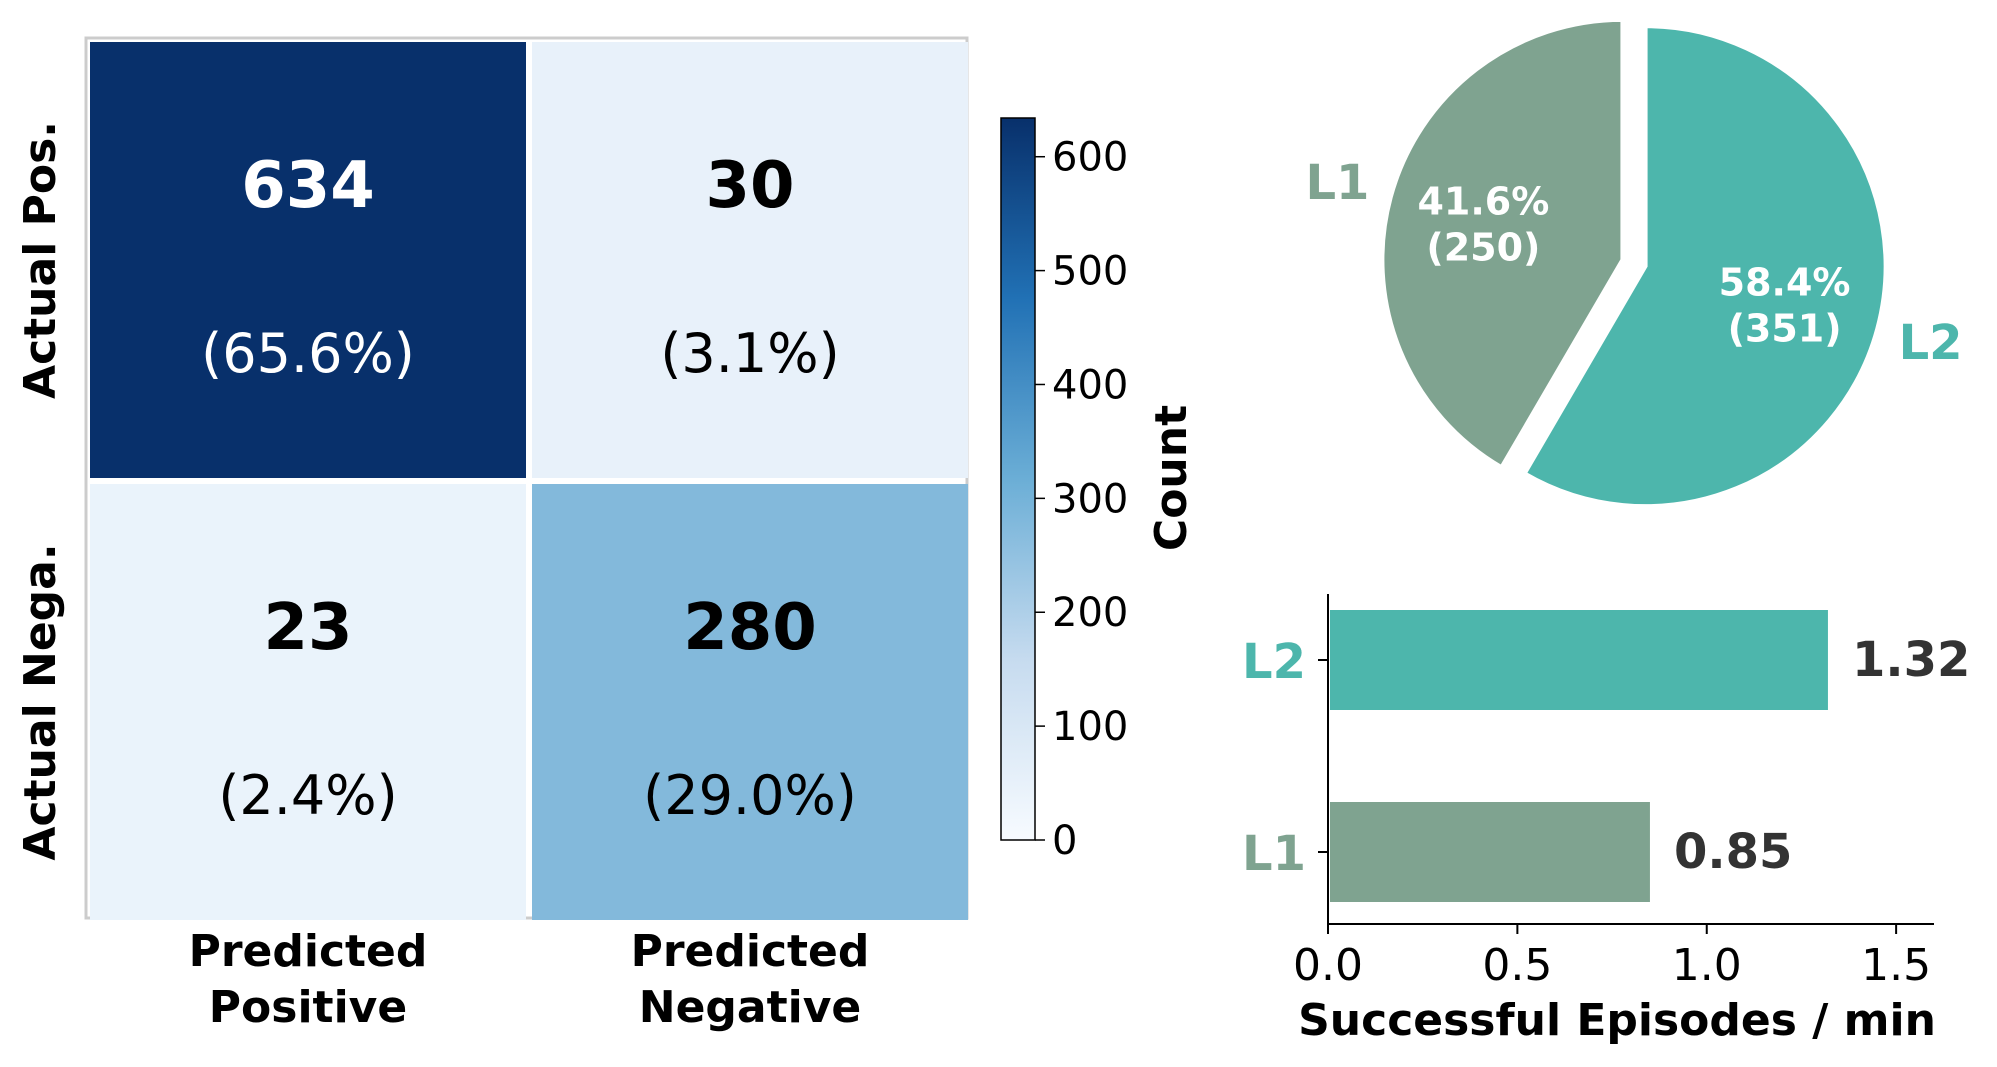 This screenshot has height=1067, width=1997. Describe the element at coordinates (1274, 662) in the screenshot. I see `bar-category-label: L2` at that location.